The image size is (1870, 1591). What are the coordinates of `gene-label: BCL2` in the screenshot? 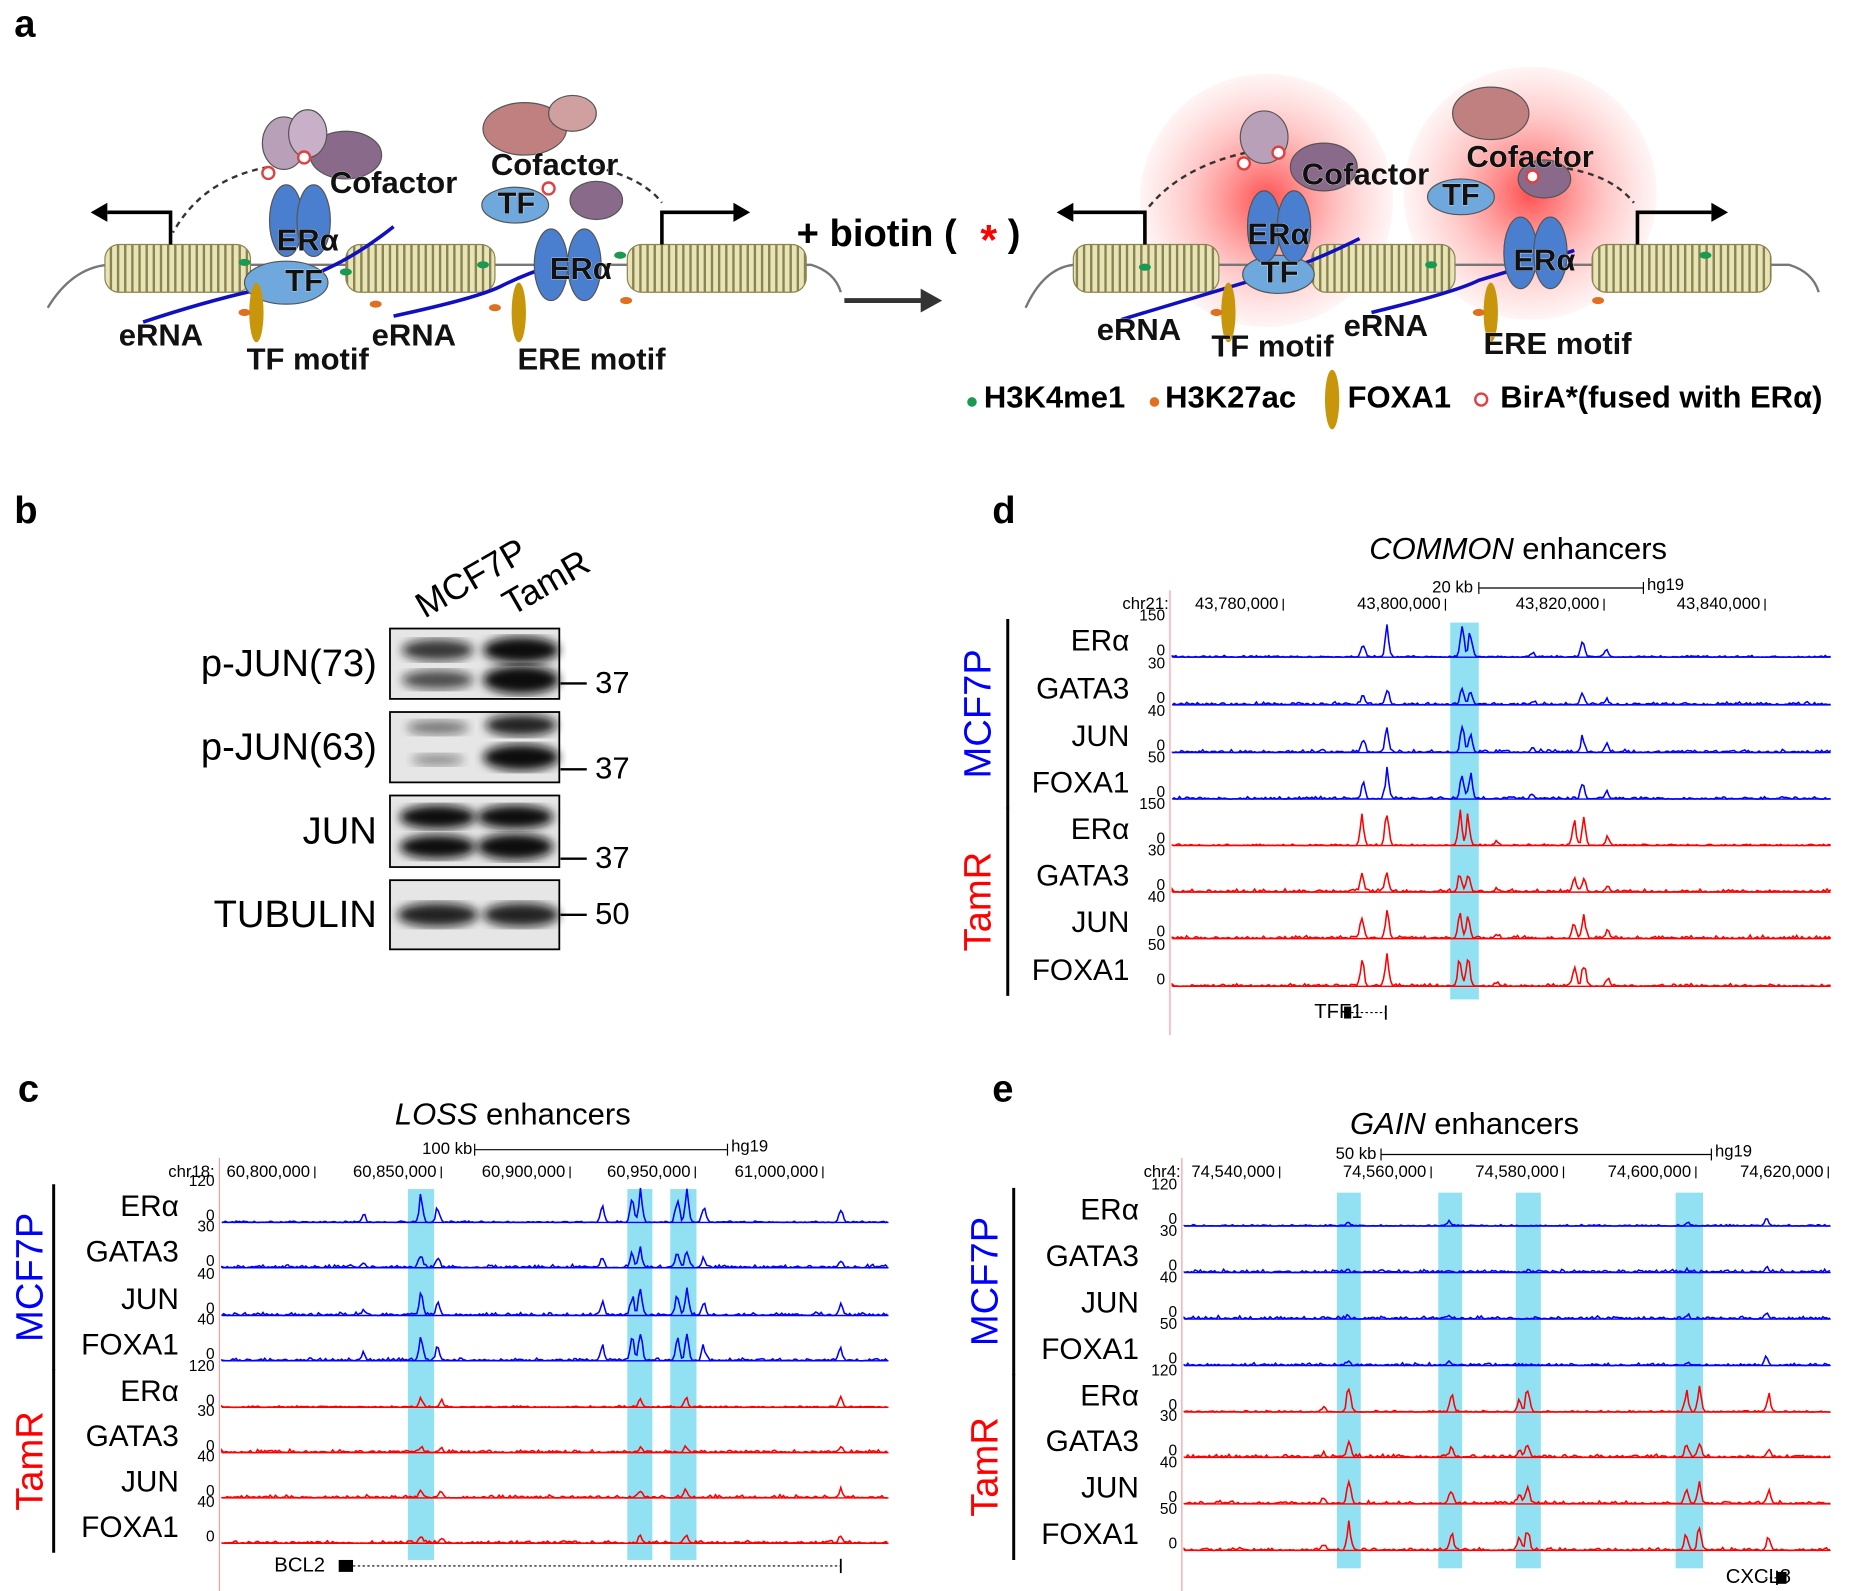 It's located at (299, 1565).